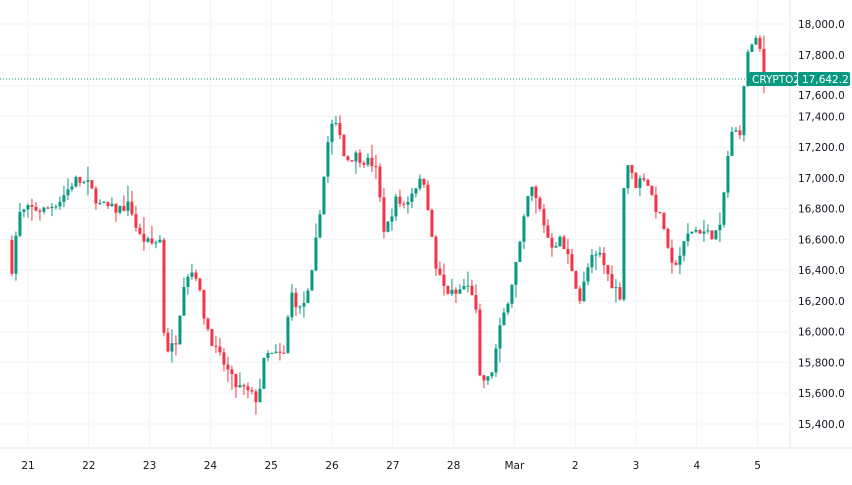 Image resolution: width=852 pixels, height=485 pixels. What do you see at coordinates (88, 466) in the screenshot?
I see `date-tick-label: 22` at bounding box center [88, 466].